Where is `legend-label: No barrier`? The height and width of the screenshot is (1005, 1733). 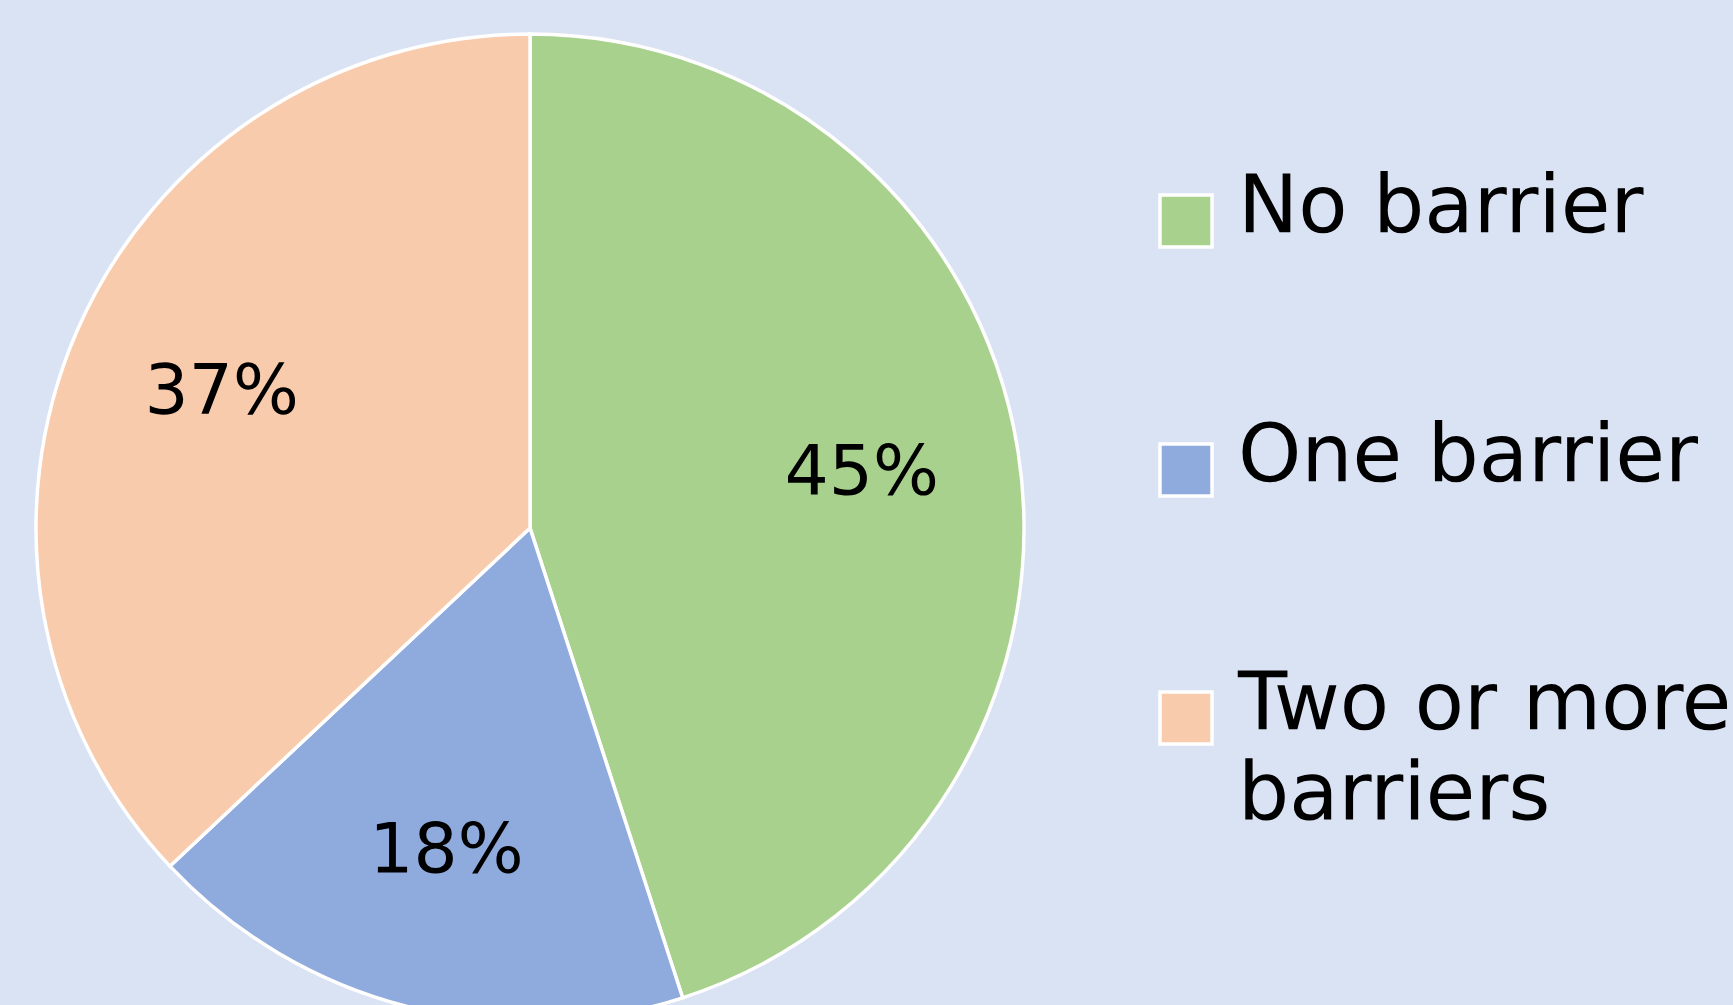 legend-label: No barrier is located at coordinates (1444, 202).